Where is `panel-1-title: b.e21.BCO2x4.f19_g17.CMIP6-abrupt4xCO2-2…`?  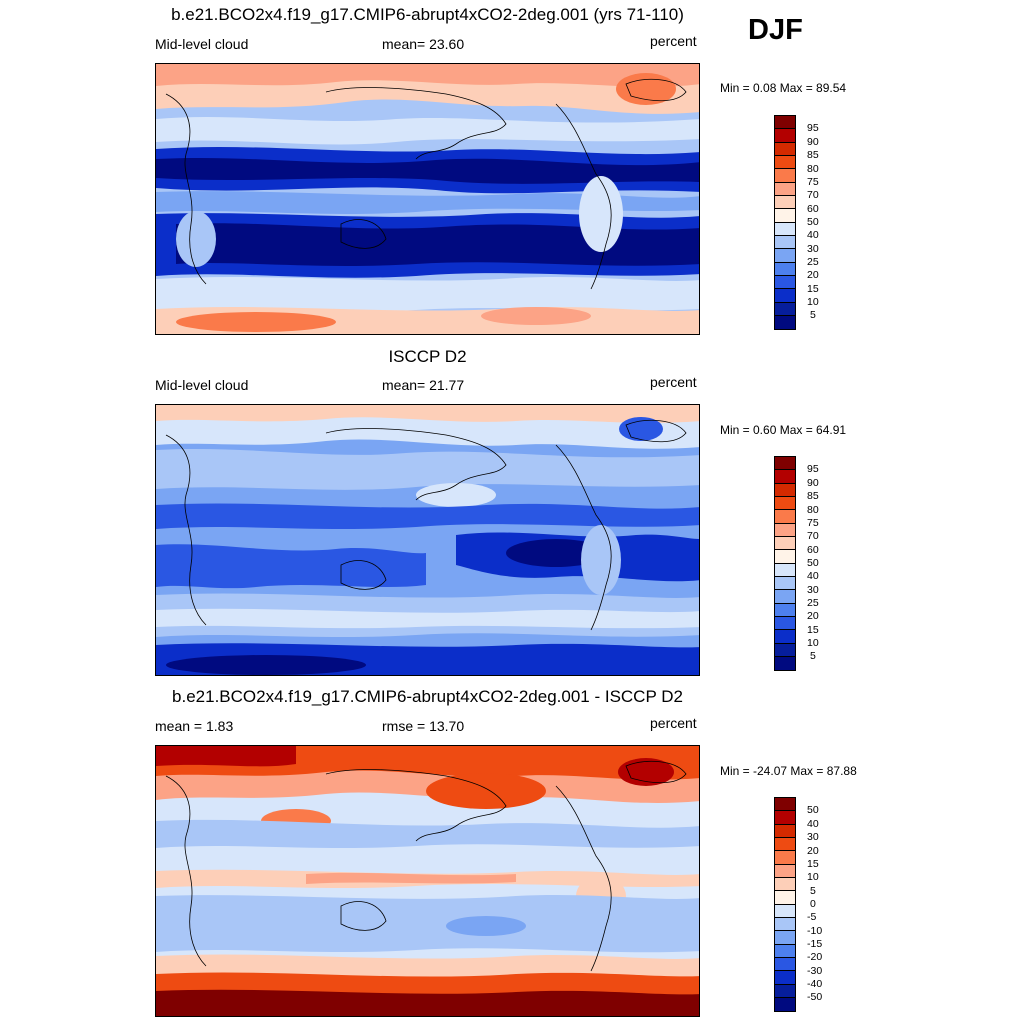 panel-1-title: b.e21.BCO2x4.f19_g17.CMIP6-abrupt4xCO2-2… is located at coordinates (427, 14).